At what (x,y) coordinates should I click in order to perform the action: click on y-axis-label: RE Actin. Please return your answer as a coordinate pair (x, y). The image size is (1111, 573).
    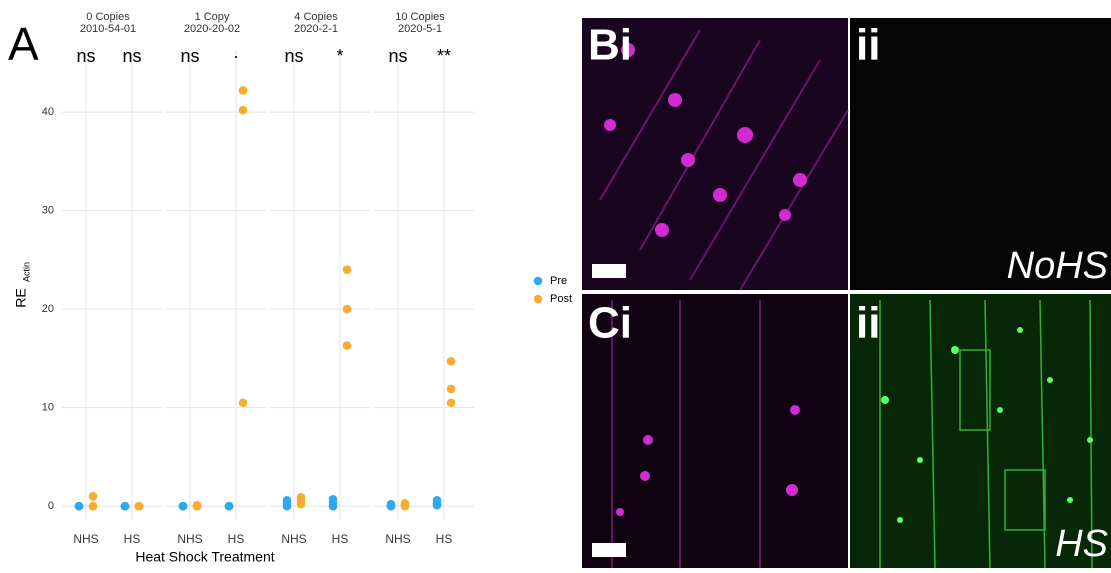
    Looking at the image, I should click on (22, 285).